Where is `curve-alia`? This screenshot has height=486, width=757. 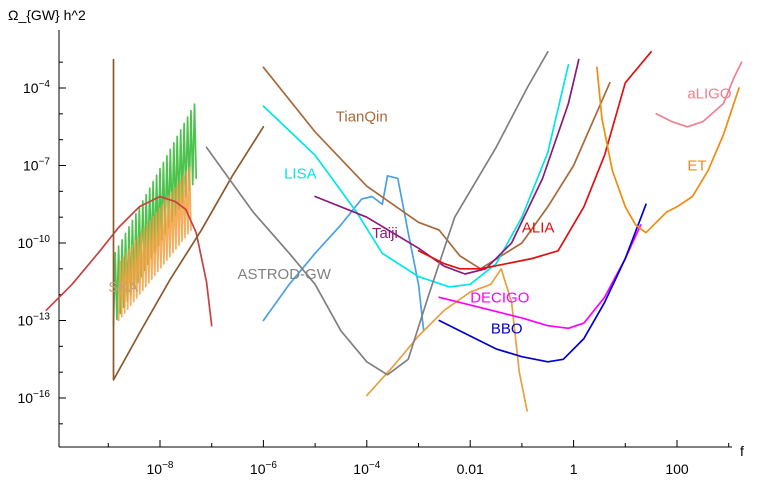 curve-alia is located at coordinates (534, 160).